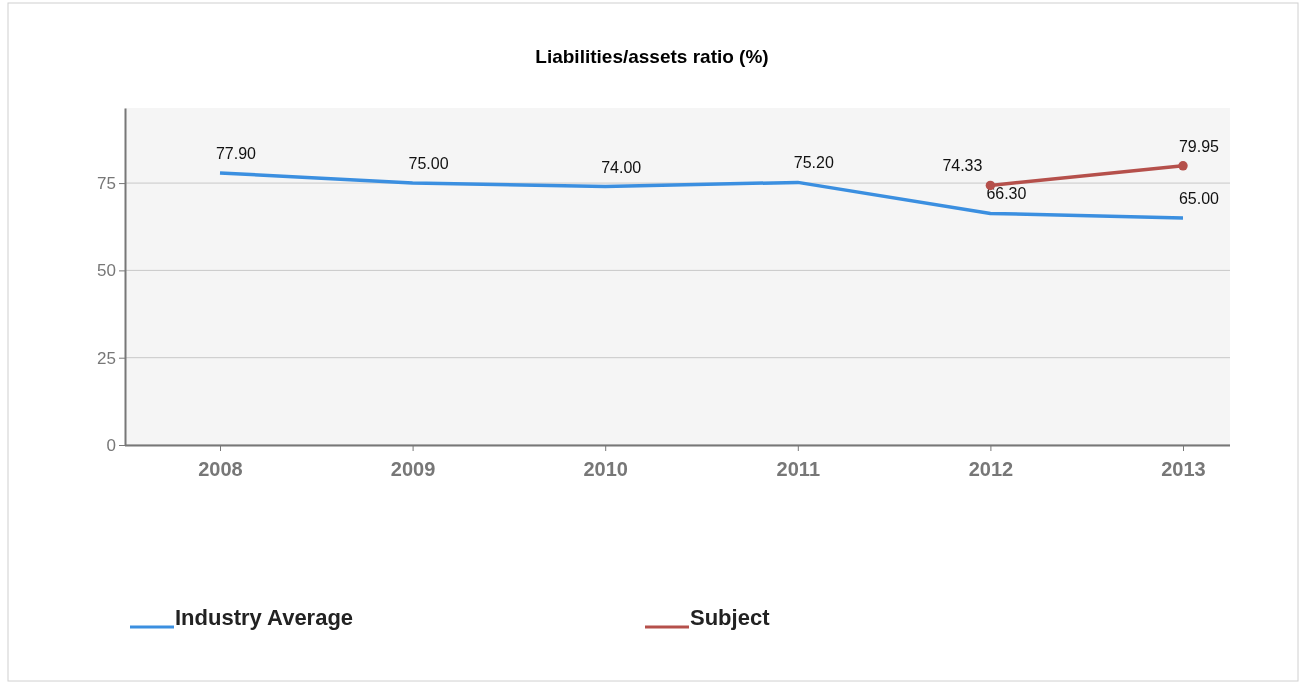 This screenshot has width=1305, height=686. I want to click on legend-label: Subject, so click(730, 617).